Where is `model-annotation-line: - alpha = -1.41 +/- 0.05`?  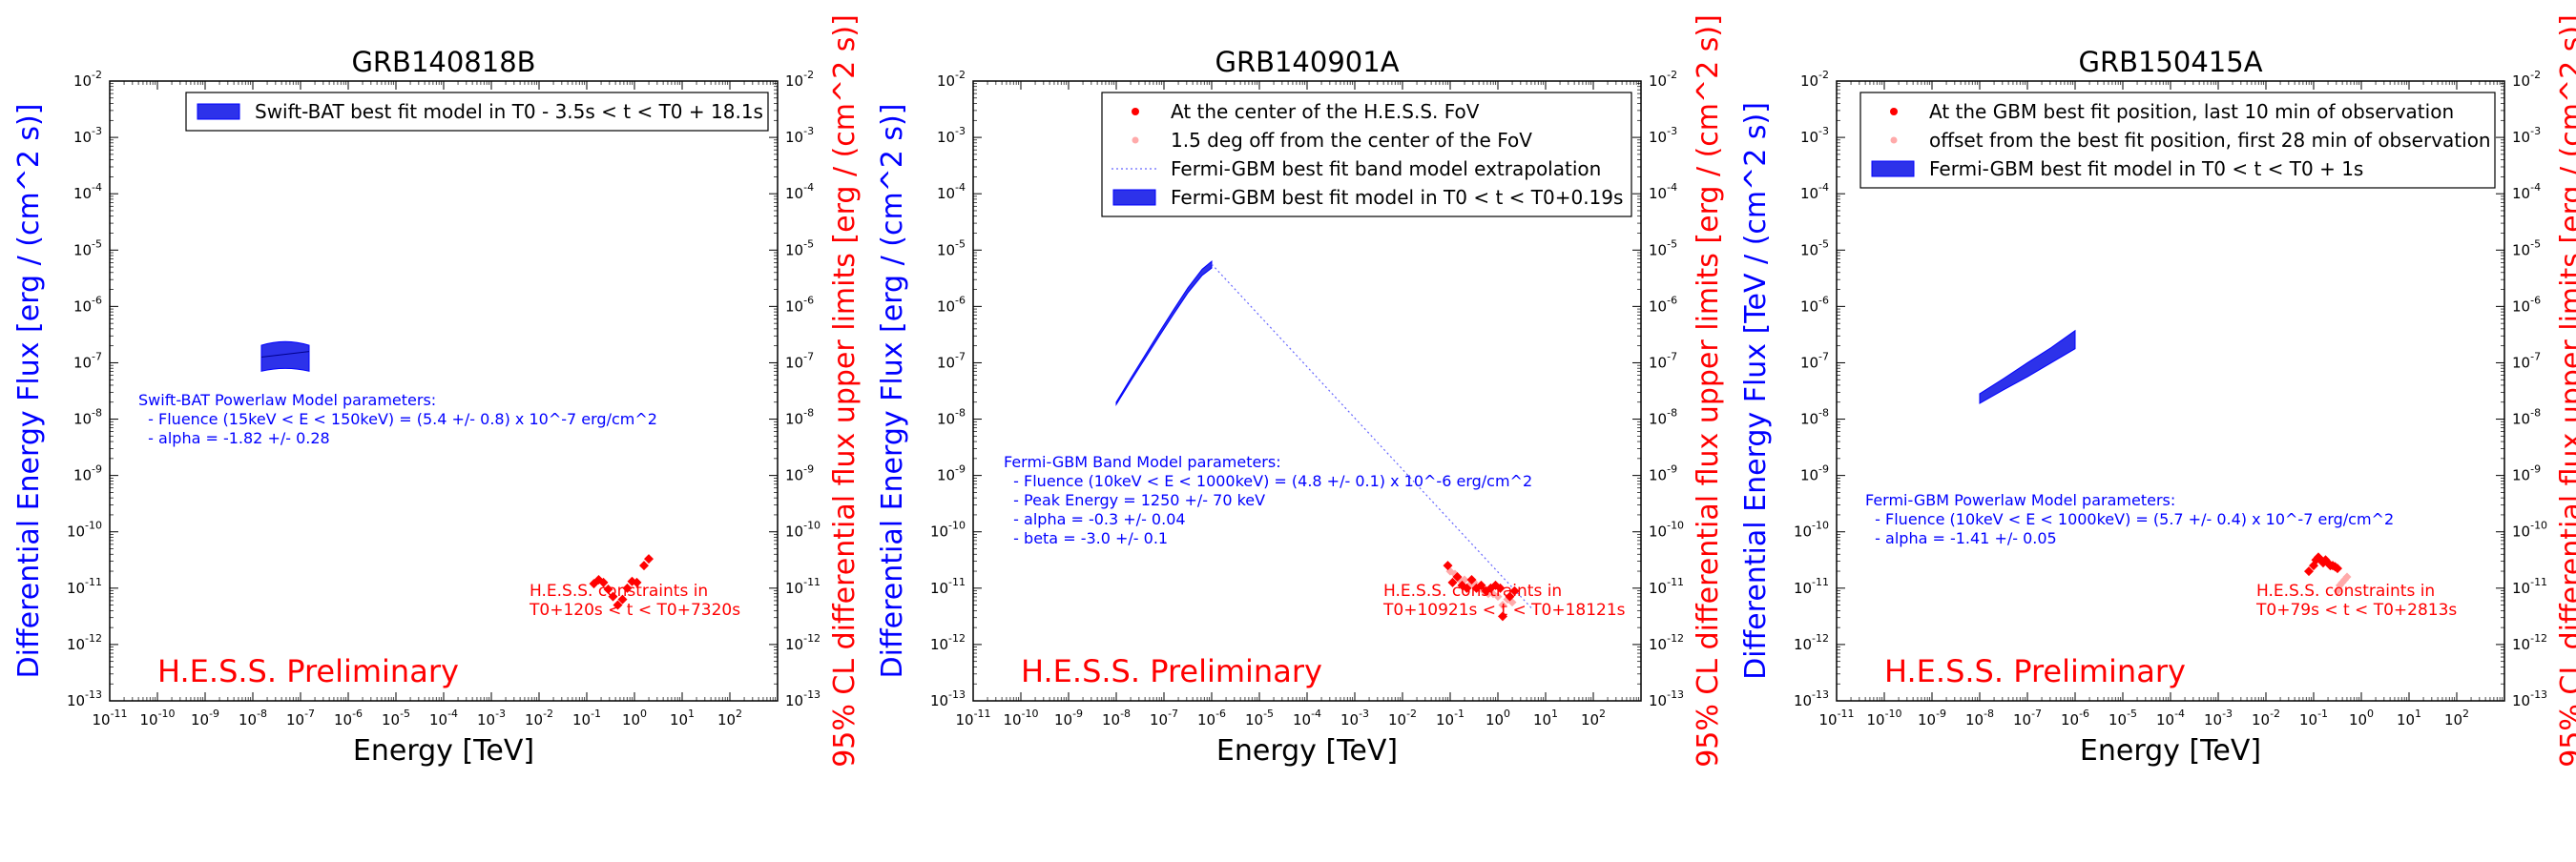 model-annotation-line: - alpha = -1.41 +/- 0.05 is located at coordinates (1961, 538).